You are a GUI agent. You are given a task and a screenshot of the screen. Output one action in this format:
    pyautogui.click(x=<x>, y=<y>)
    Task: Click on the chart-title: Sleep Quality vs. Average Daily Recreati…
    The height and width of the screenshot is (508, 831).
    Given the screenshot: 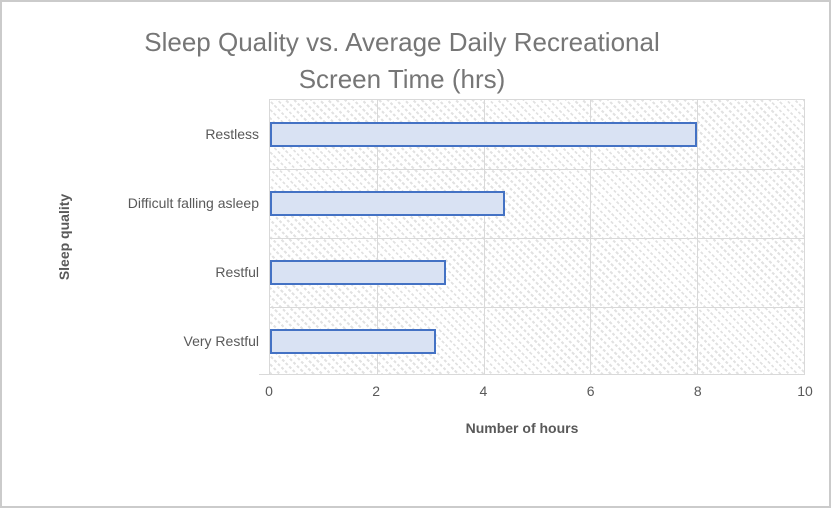 What is the action you would take?
    pyautogui.click(x=402, y=61)
    